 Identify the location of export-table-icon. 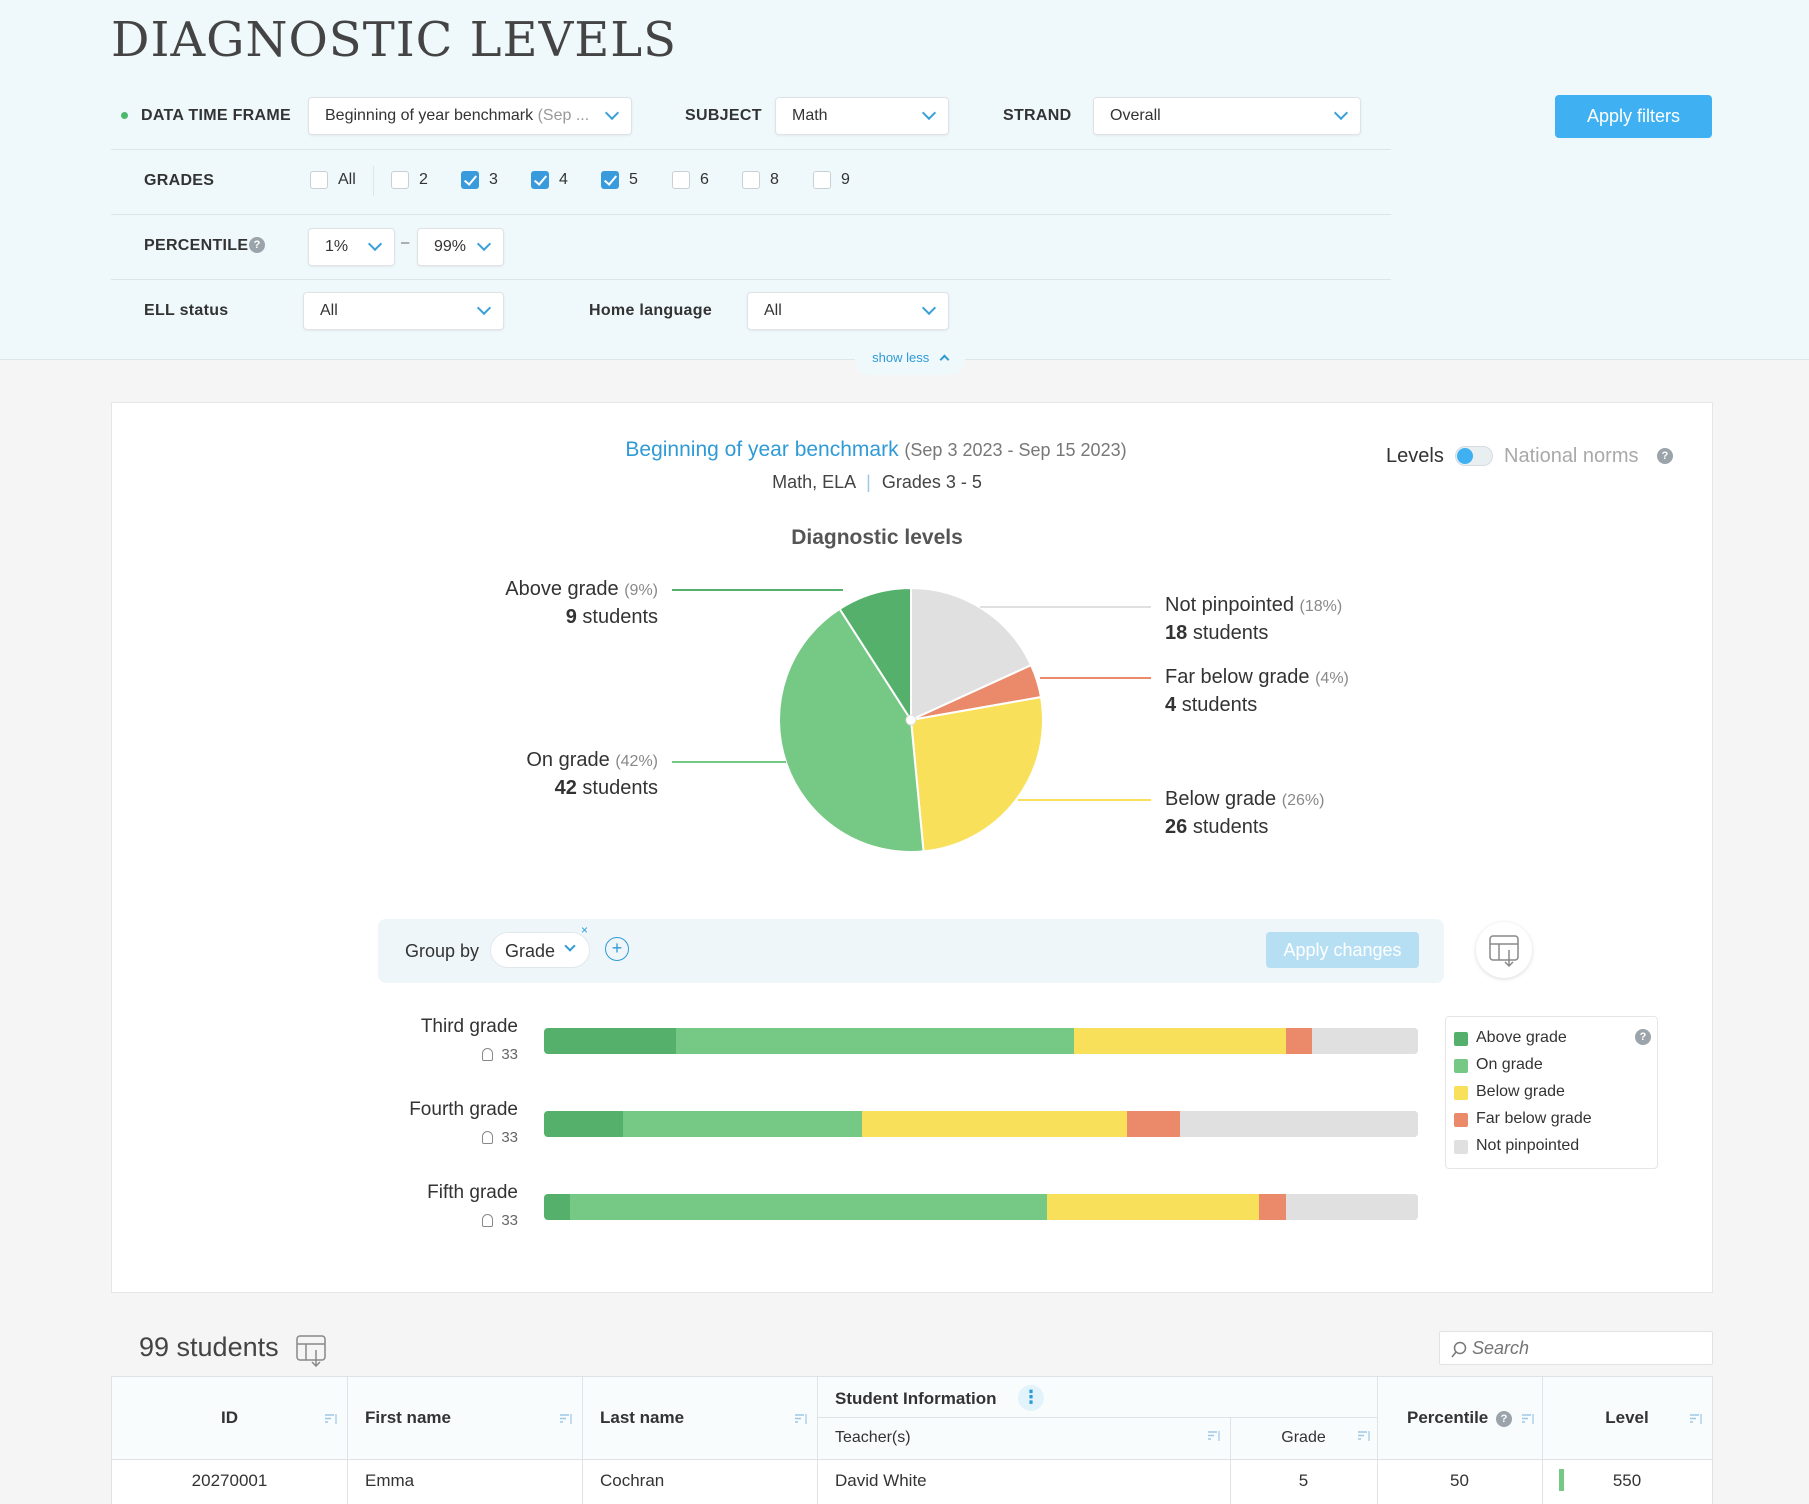
(312, 1350).